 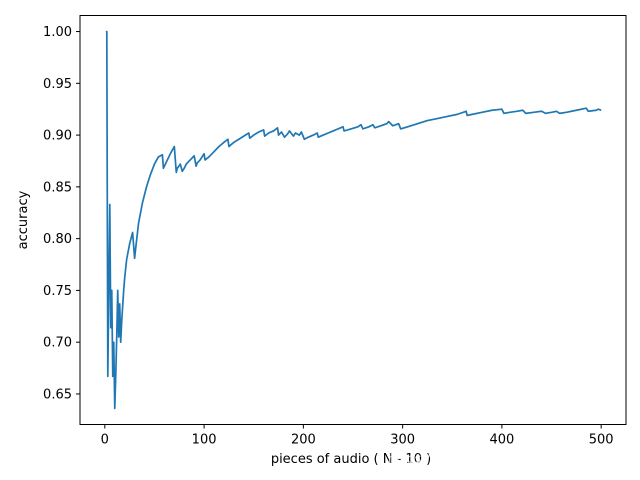 What do you see at coordinates (57, 394) in the screenshot?
I see `y-tick-label: 0.65` at bounding box center [57, 394].